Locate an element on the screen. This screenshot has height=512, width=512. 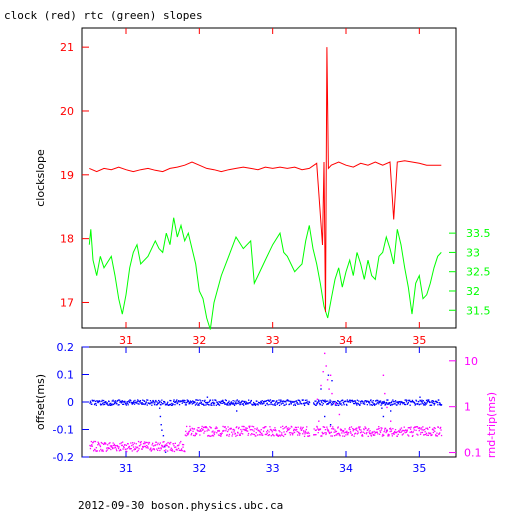
bottom-ylabel-right: rnd-trip(ms) is located at coordinates (491, 425).